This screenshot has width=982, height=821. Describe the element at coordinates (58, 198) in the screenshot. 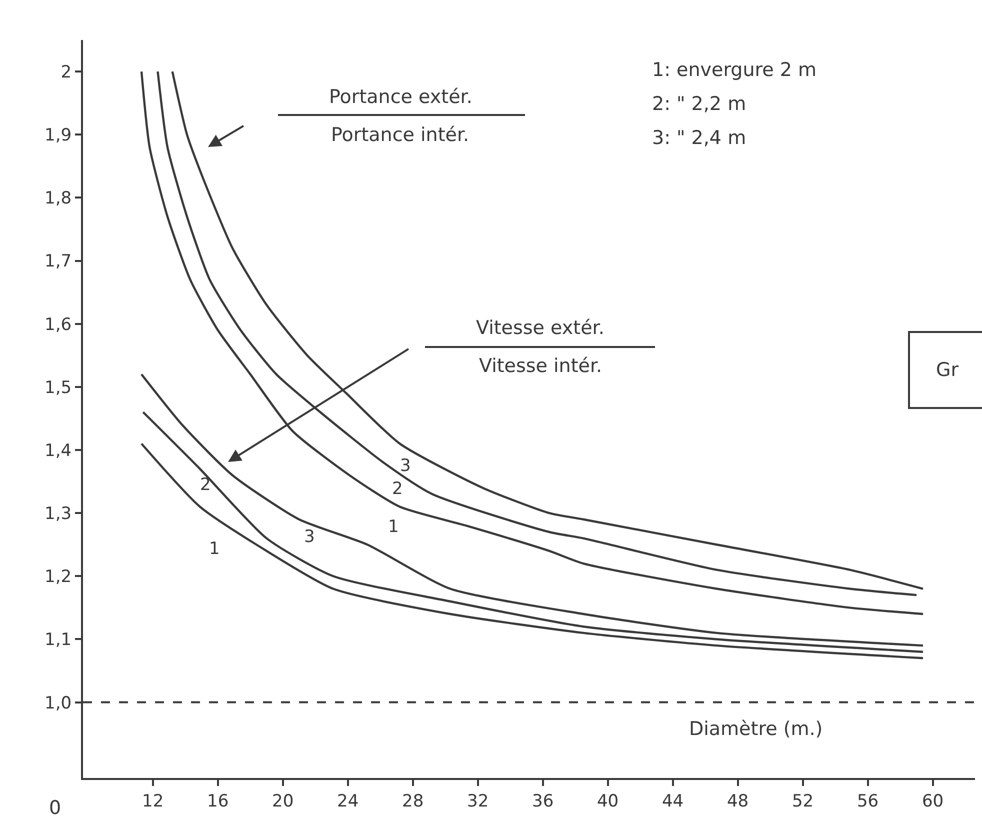

I see `y-tick-label: 1,8` at that location.